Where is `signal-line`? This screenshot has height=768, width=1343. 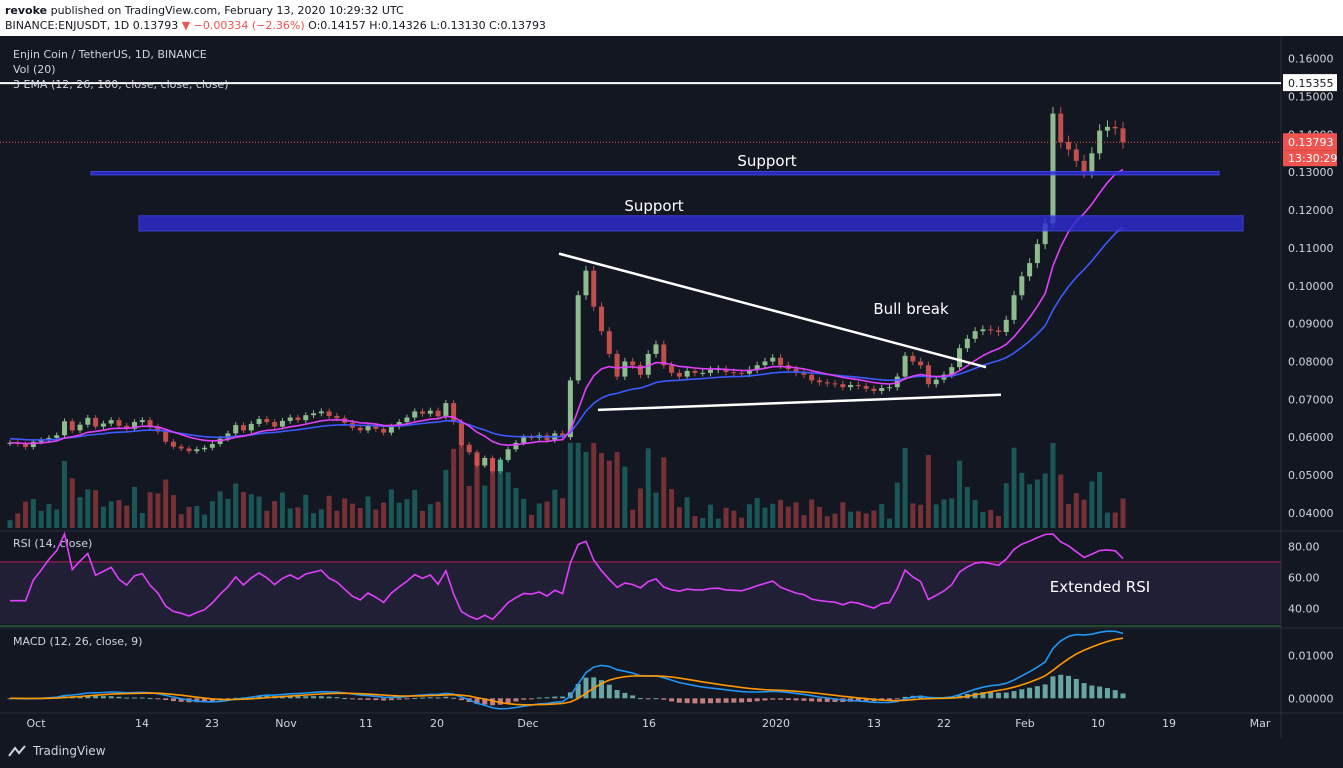 signal-line is located at coordinates (567, 671).